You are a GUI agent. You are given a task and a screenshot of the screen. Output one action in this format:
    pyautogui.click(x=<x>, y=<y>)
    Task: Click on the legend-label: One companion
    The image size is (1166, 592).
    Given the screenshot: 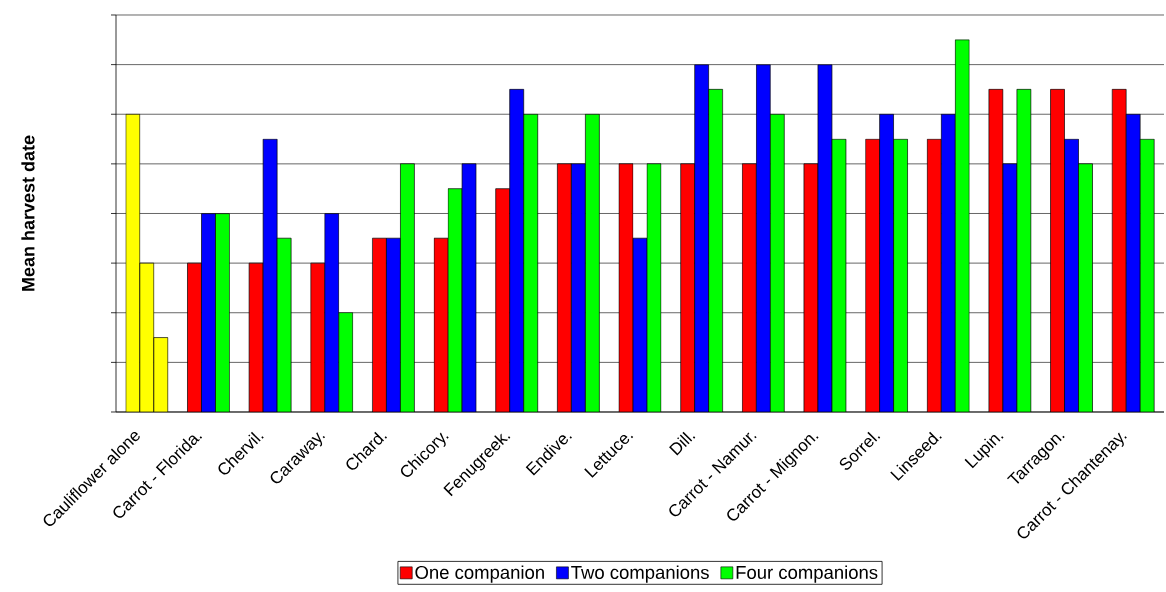 What is the action you would take?
    pyautogui.click(x=479, y=574)
    